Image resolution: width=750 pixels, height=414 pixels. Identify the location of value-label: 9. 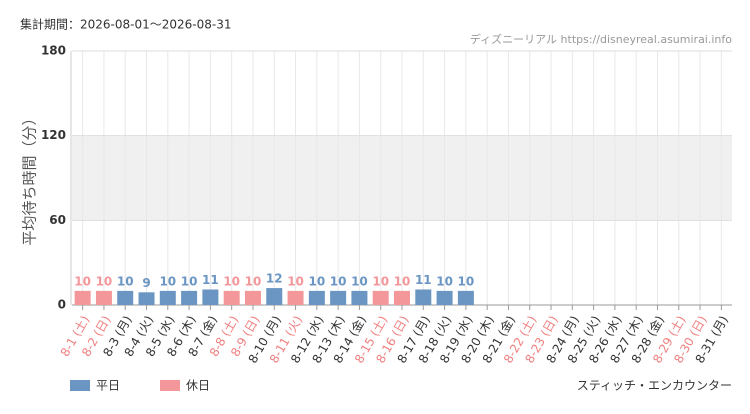
(146, 283).